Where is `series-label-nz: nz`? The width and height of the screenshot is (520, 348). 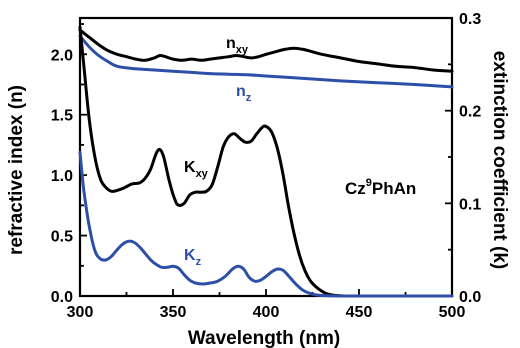
series-label-nz: nz is located at coordinates (244, 93).